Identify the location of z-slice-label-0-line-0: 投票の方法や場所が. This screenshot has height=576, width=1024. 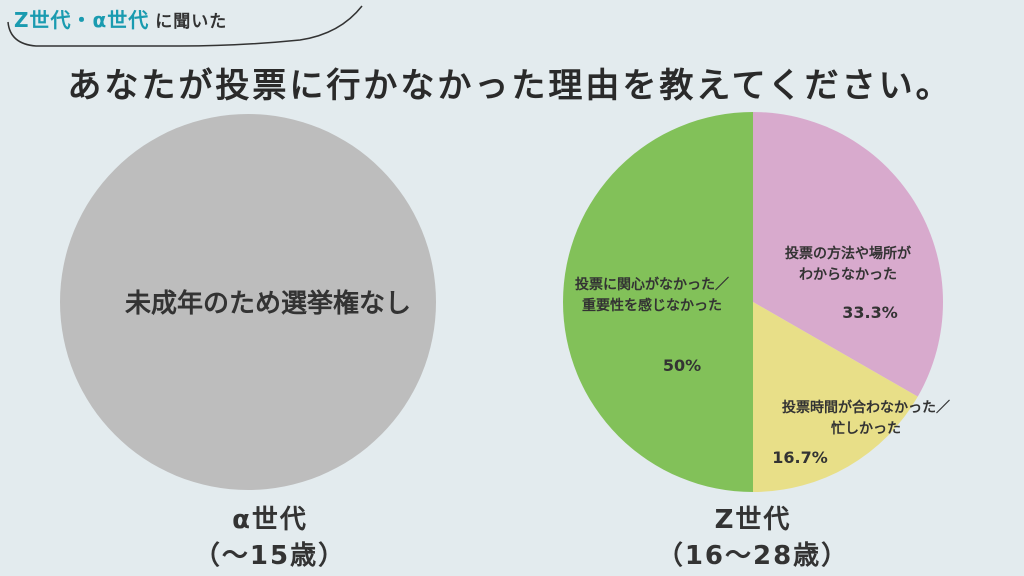
(848, 253).